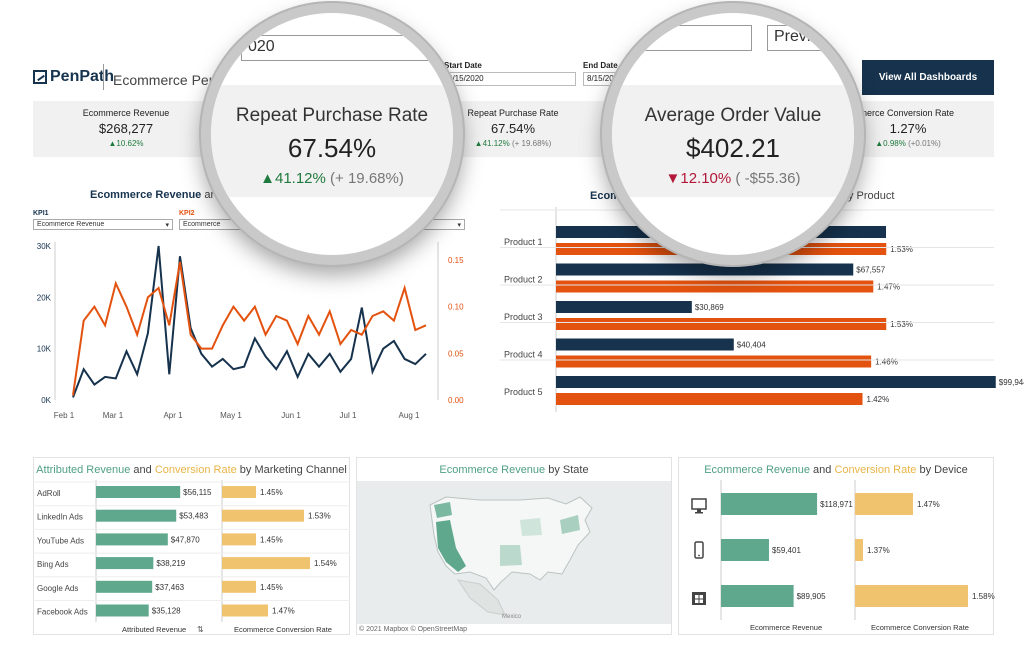  What do you see at coordinates (786, 550) in the screenshot?
I see `device-revenue-label: $59,401` at bounding box center [786, 550].